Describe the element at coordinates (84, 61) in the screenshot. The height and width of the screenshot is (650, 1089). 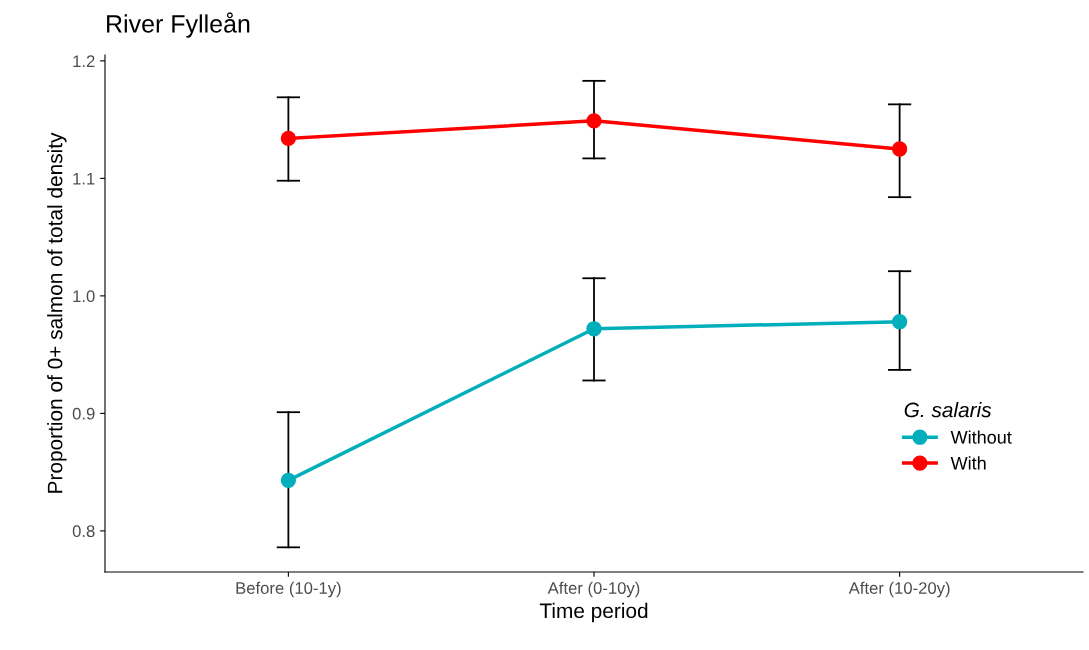
I see `y-tick-label: 1.2` at that location.